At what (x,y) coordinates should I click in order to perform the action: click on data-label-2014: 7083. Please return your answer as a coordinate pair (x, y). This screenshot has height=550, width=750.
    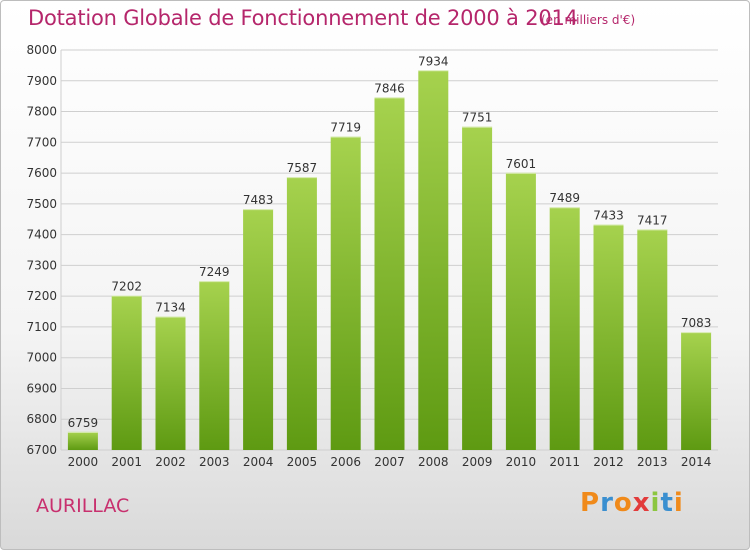
    Looking at the image, I should click on (696, 323).